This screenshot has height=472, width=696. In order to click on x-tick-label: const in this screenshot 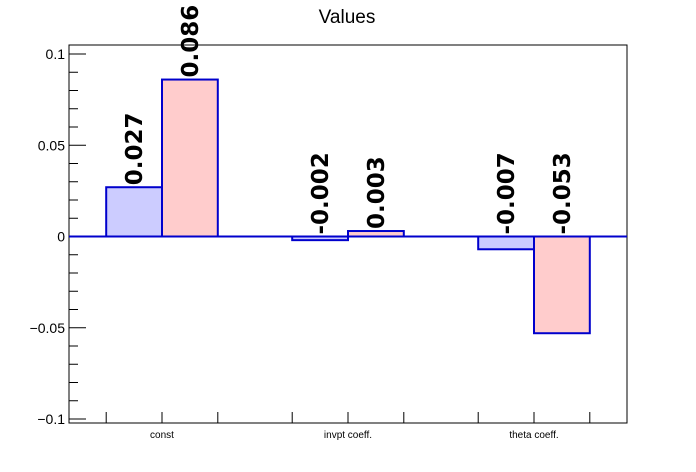, I will do `click(162, 435)`.